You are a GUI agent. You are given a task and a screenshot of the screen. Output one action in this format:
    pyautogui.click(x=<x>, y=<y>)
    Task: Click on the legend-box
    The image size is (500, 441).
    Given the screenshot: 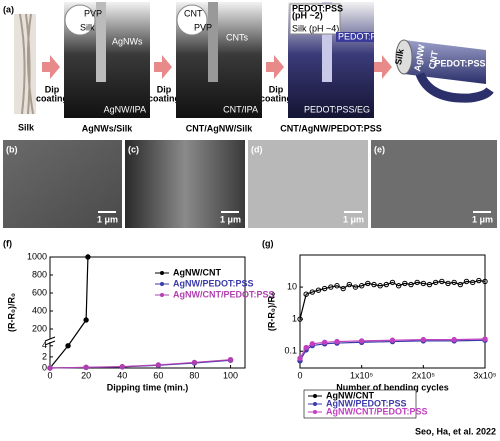 What is the action you would take?
    pyautogui.click(x=360, y=404)
    